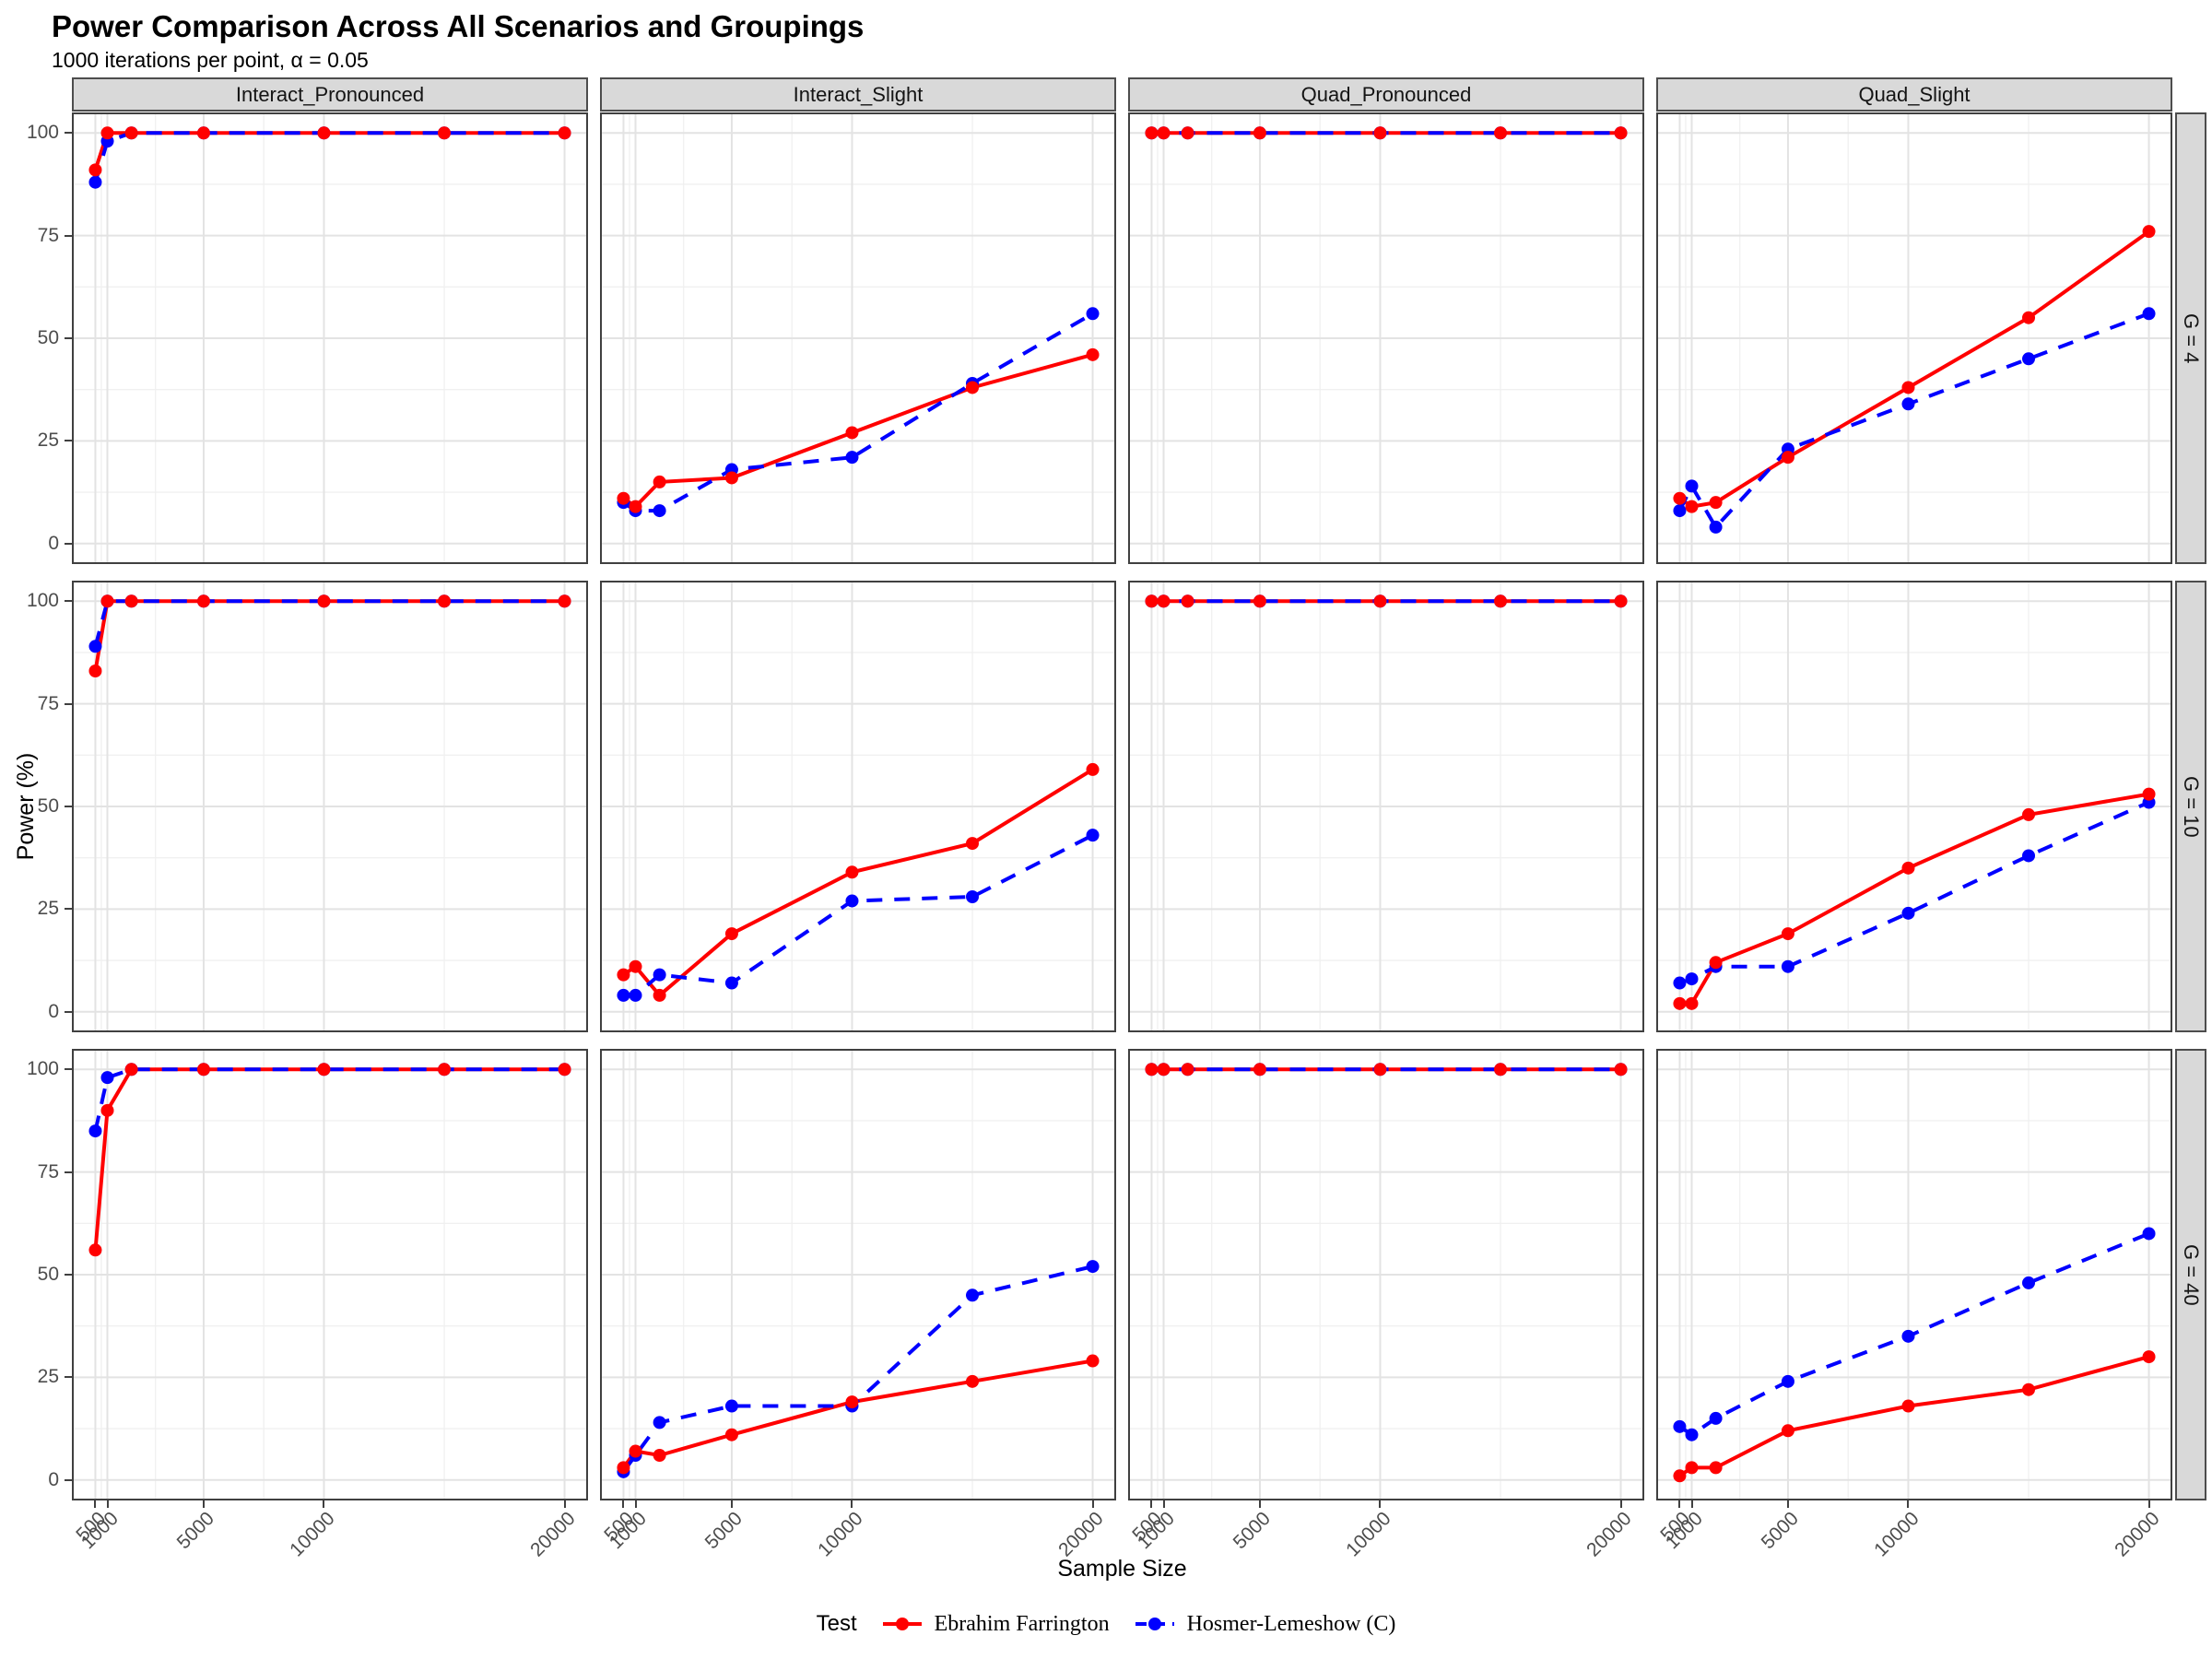 The height and width of the screenshot is (1659, 2212). I want to click on y-tick-label: 100, so click(42, 133).